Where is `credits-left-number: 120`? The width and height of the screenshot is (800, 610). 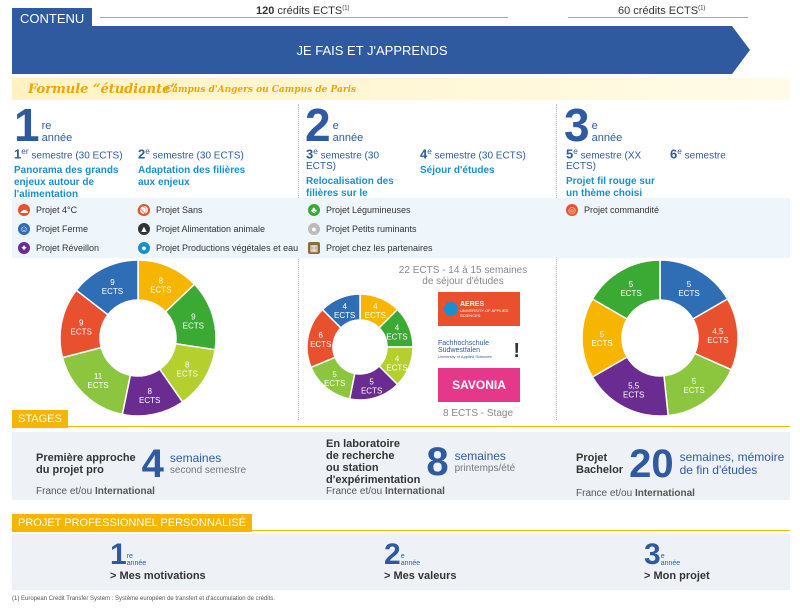
credits-left-number: 120 is located at coordinates (265, 11).